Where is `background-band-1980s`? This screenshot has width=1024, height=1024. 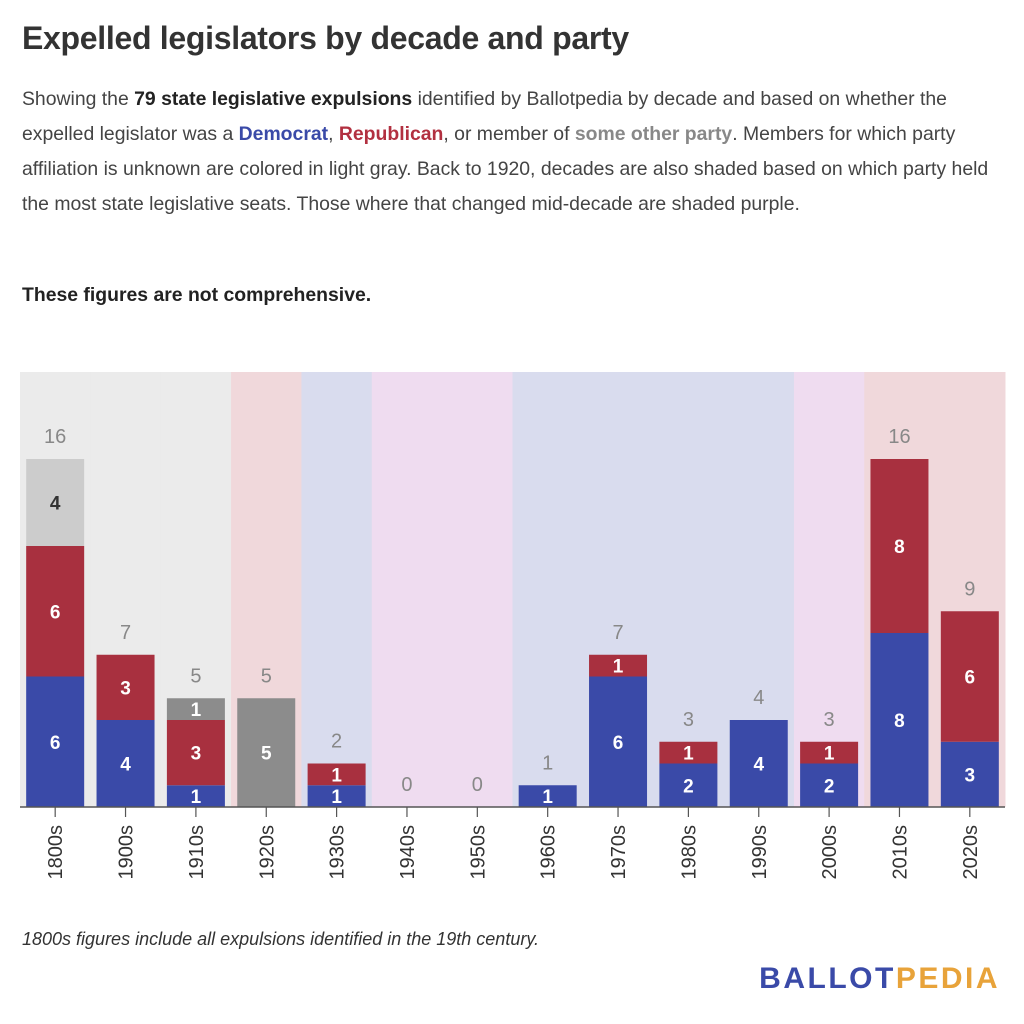
background-band-1980s is located at coordinates (689, 589).